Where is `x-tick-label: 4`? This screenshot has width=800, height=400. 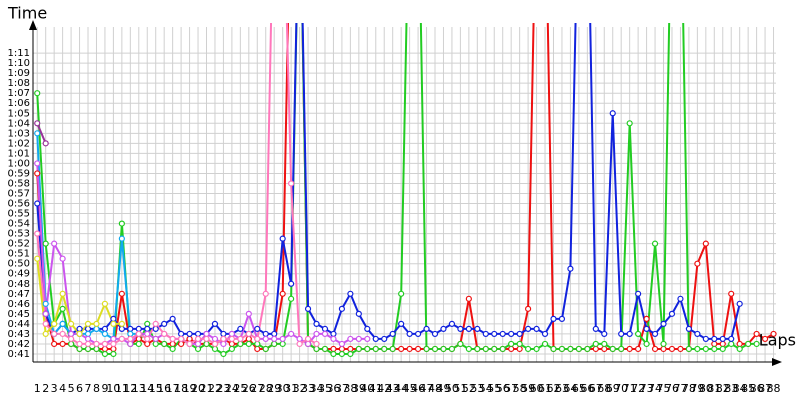 x-tick-label: 4 is located at coordinates (62, 388).